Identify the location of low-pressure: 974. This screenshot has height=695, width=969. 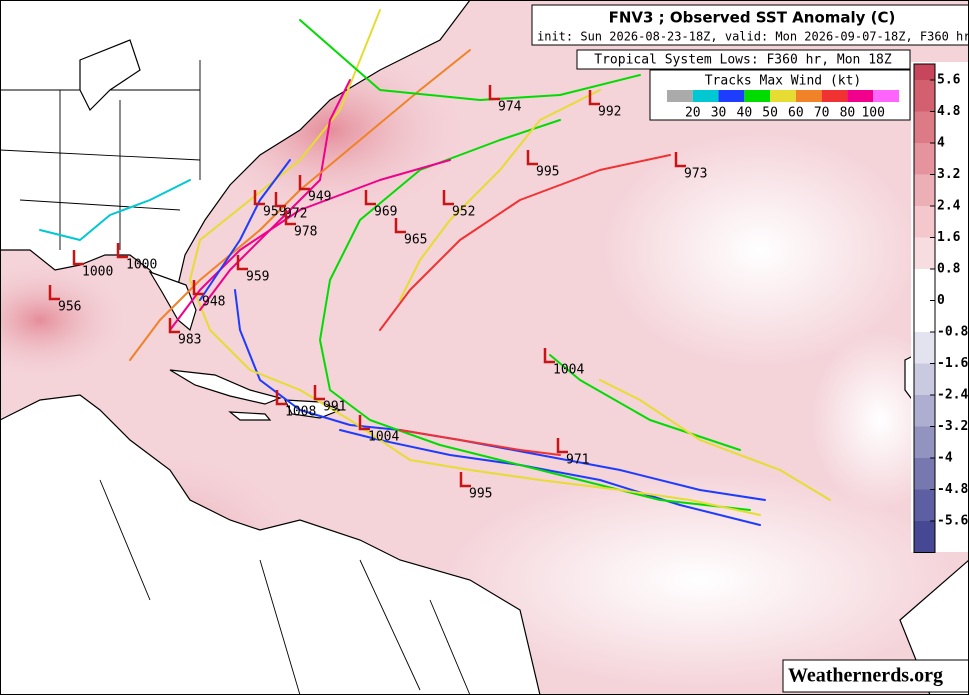
(510, 107).